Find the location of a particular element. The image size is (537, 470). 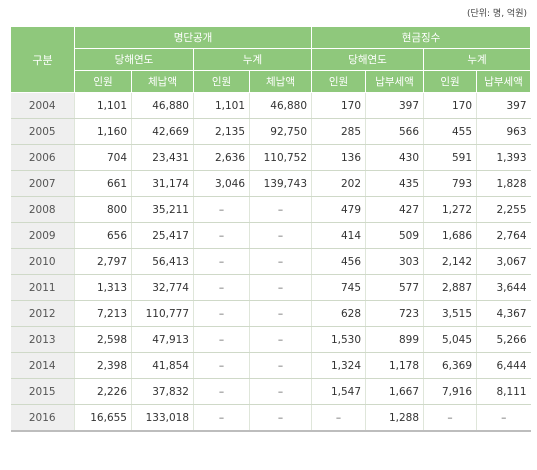

value-cell: 6,369 is located at coordinates (450, 365).